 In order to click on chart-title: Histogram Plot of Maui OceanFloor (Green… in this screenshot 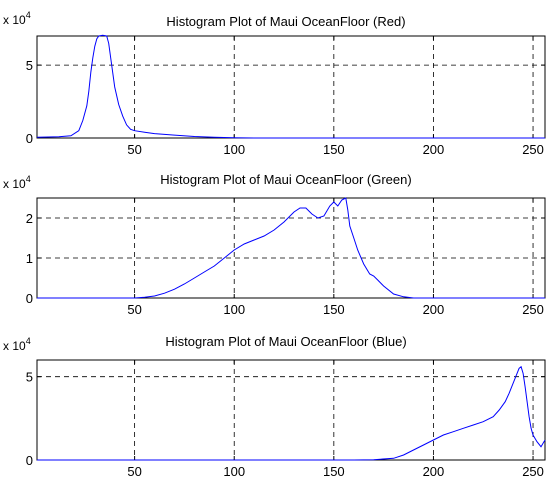, I will do `click(285, 179)`.